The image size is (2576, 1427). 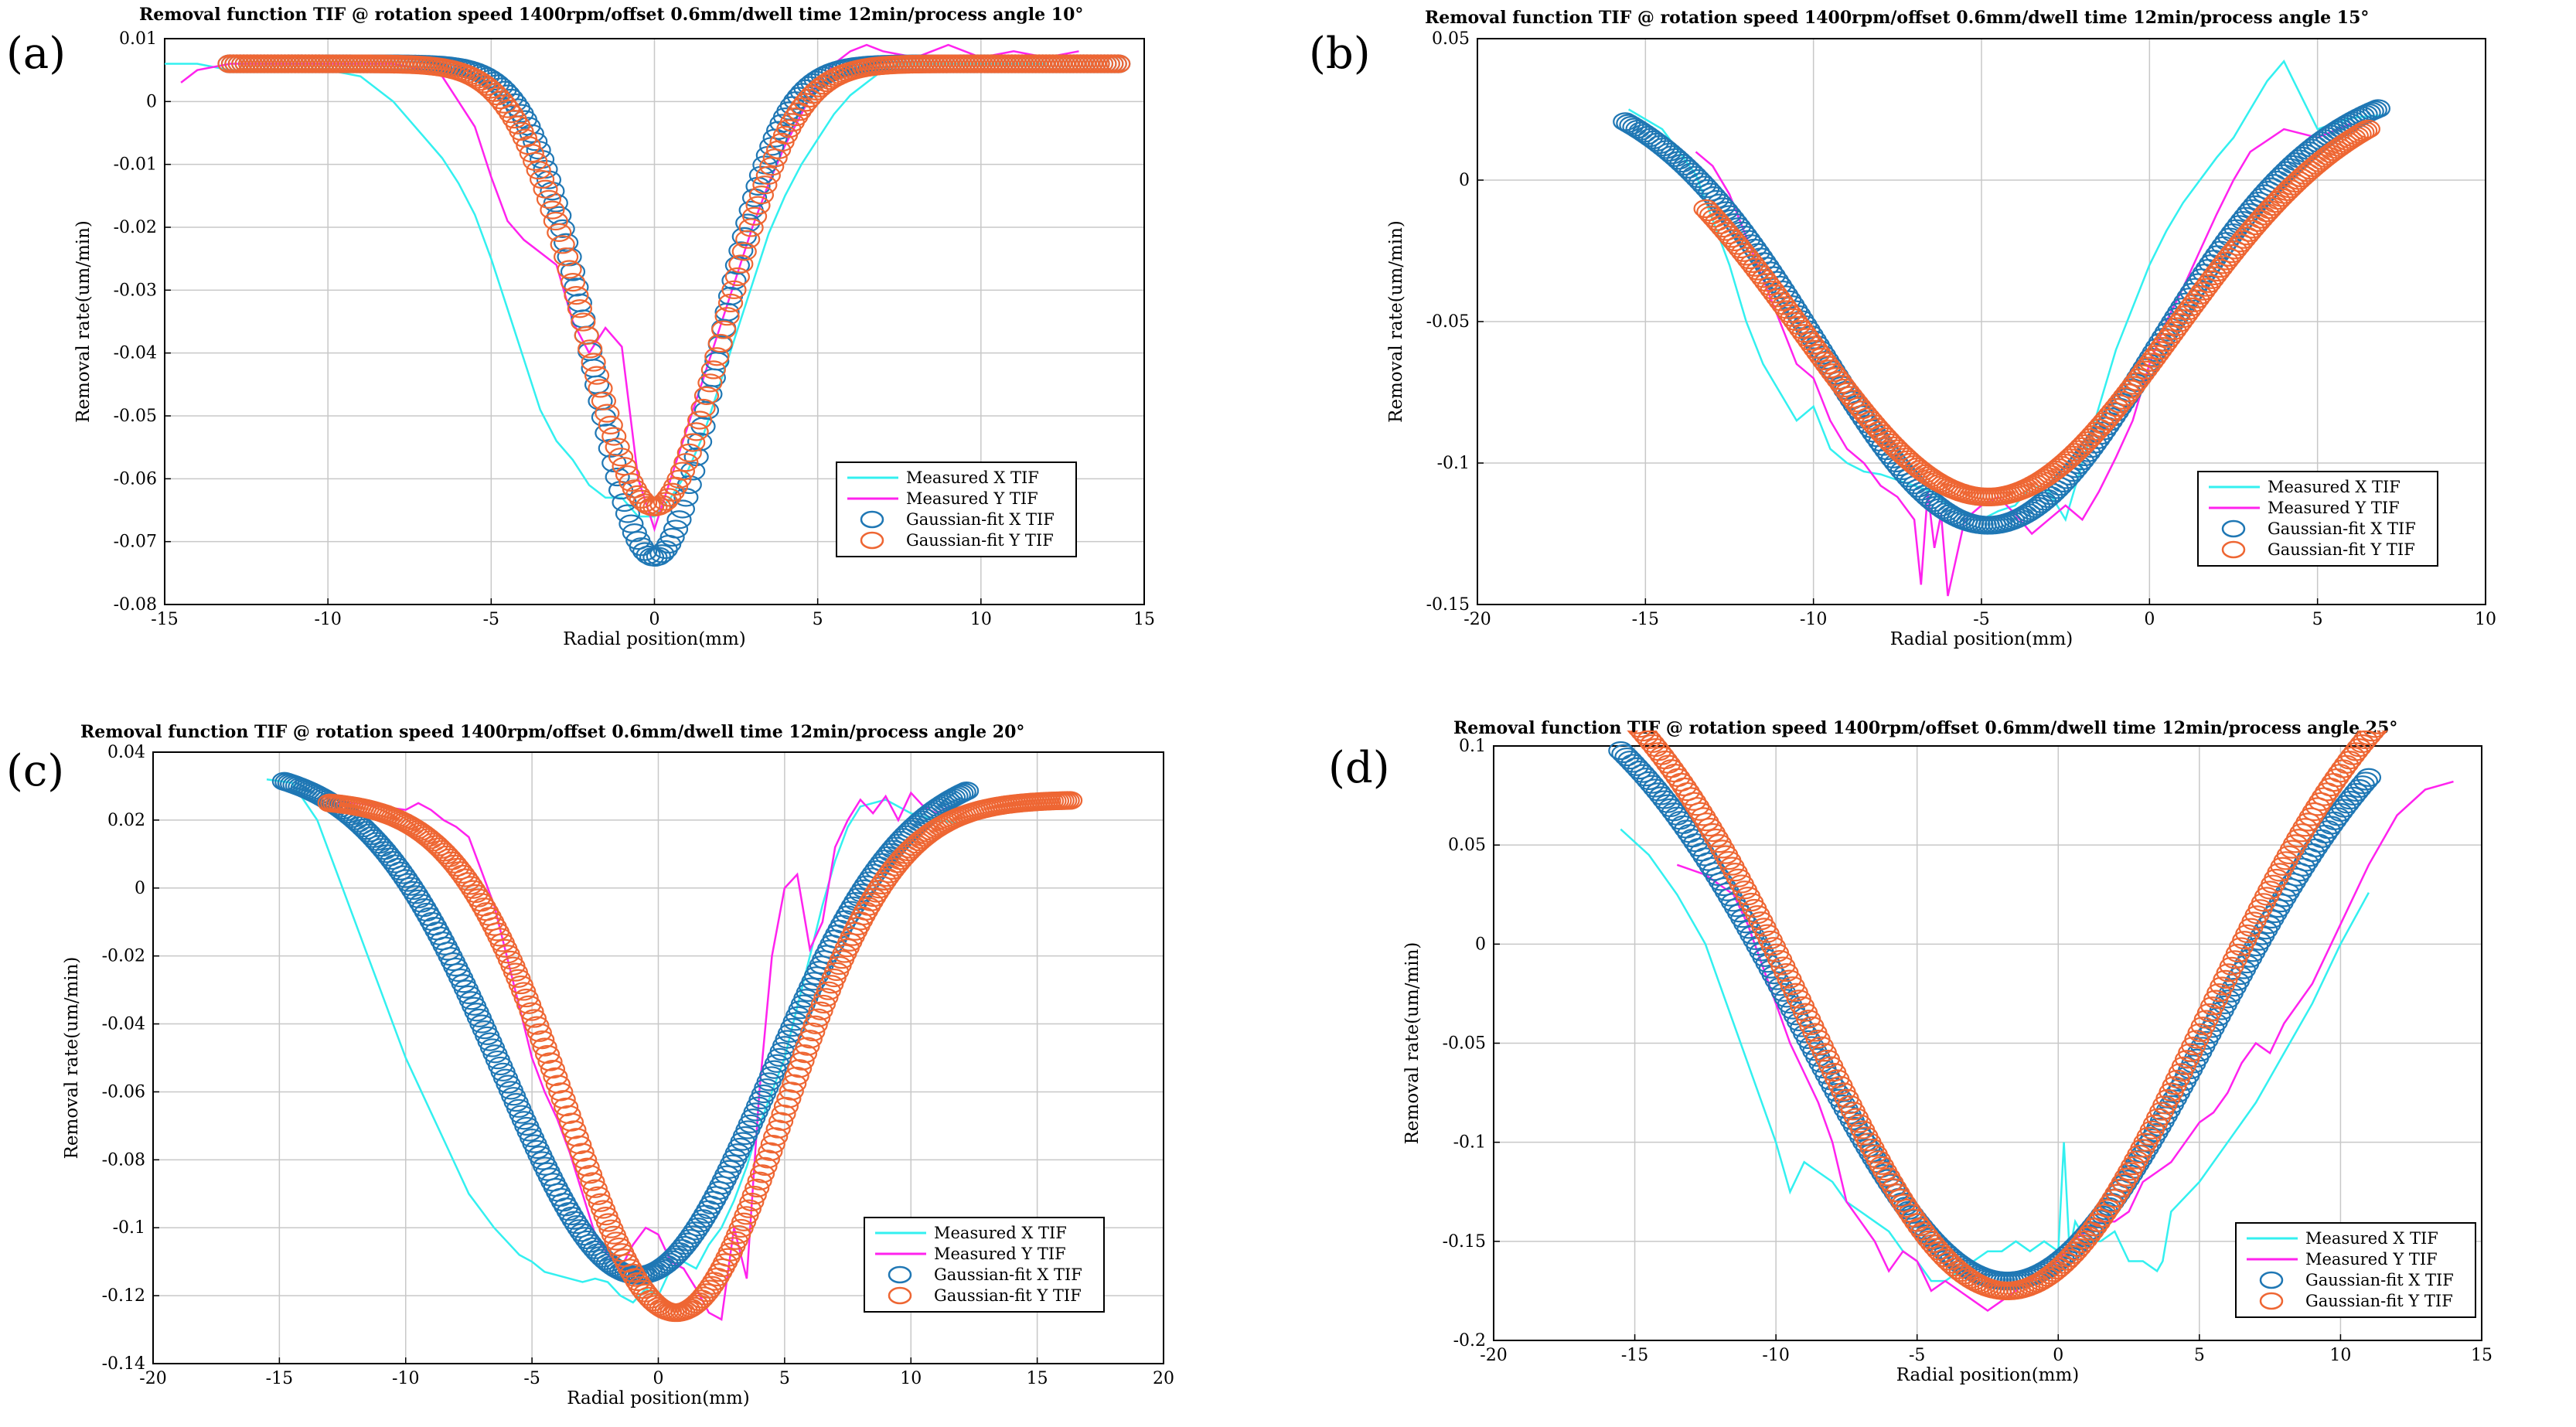 I want to click on x-tick-label: 15, so click(x=1144, y=619).